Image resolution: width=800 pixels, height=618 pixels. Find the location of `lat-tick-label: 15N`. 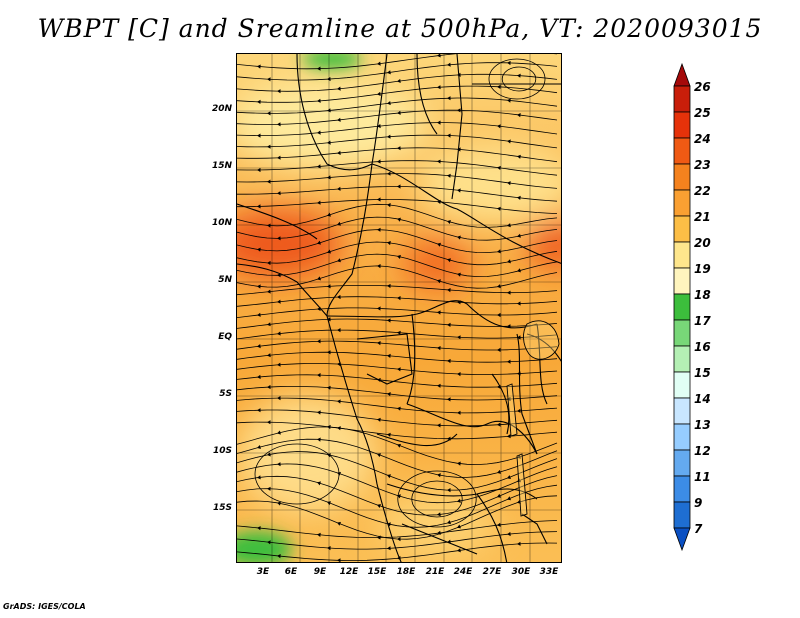

lat-tick-label: 15N is located at coordinates (221, 166).